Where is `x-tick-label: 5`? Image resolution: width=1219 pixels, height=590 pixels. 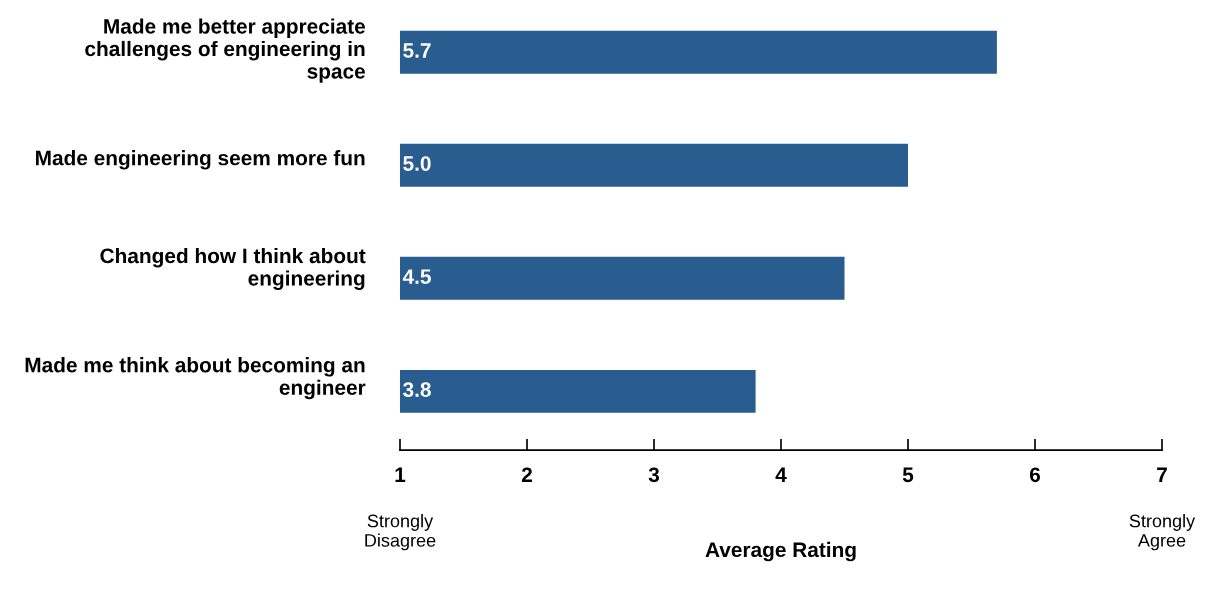
x-tick-label: 5 is located at coordinates (908, 475).